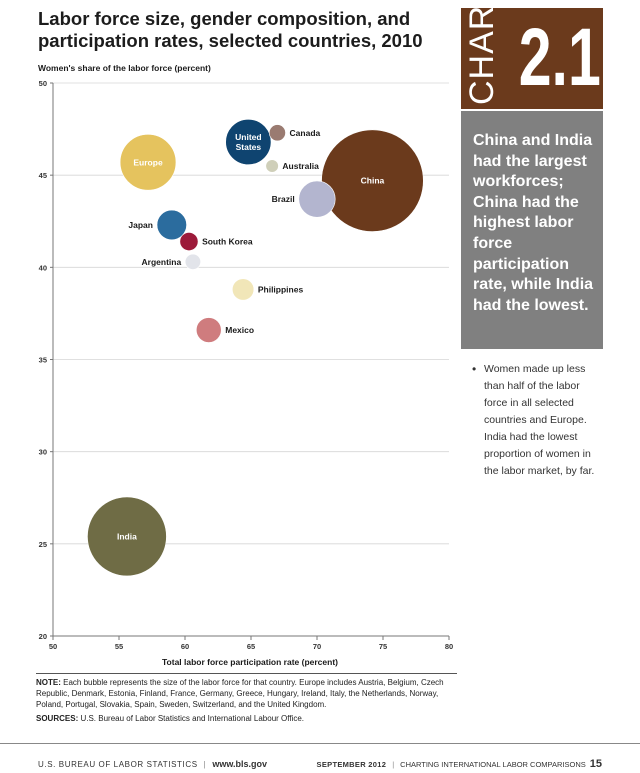 This screenshot has width=640, height=773. What do you see at coordinates (246, 673) in the screenshot?
I see `note-divider` at bounding box center [246, 673].